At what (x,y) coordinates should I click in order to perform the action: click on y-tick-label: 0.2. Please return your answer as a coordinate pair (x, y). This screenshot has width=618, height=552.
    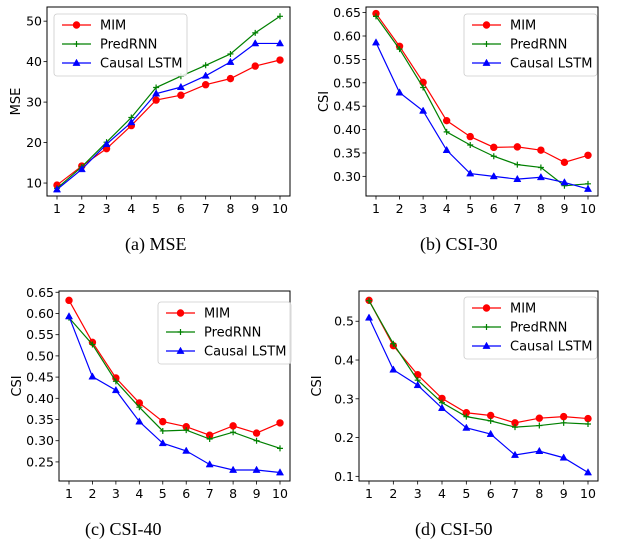
    Looking at the image, I should click on (344, 437).